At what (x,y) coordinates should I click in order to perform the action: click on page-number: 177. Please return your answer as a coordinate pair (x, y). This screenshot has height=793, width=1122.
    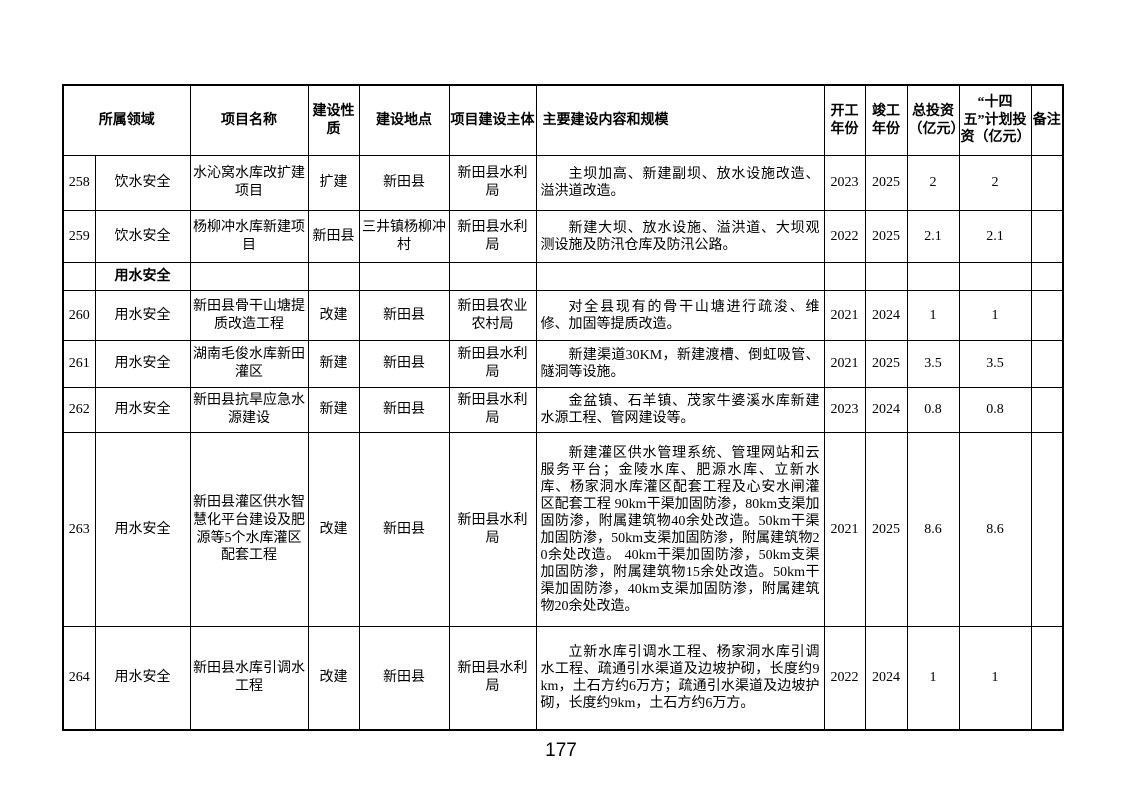
    Looking at the image, I should click on (561, 750).